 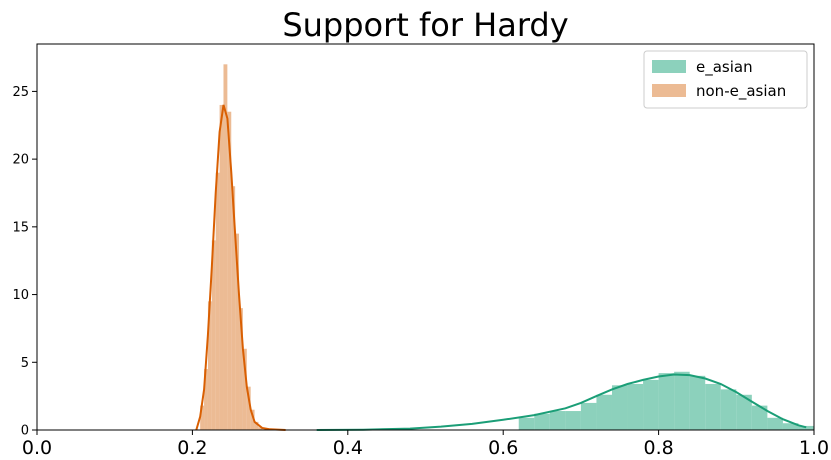 I want to click on legend-label-e_asian: e_asian, so click(x=724, y=67).